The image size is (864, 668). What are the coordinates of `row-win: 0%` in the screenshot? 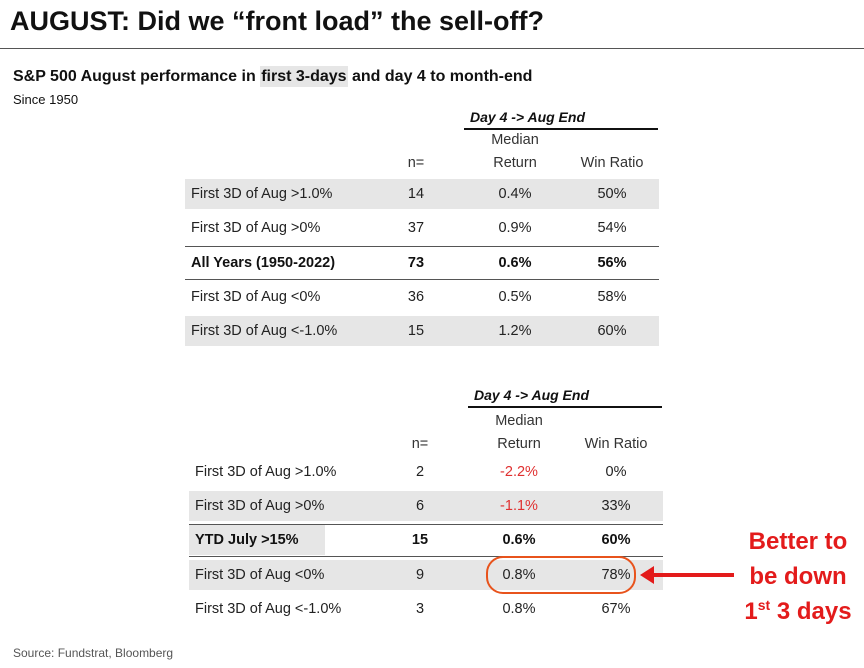 It's located at (616, 472).